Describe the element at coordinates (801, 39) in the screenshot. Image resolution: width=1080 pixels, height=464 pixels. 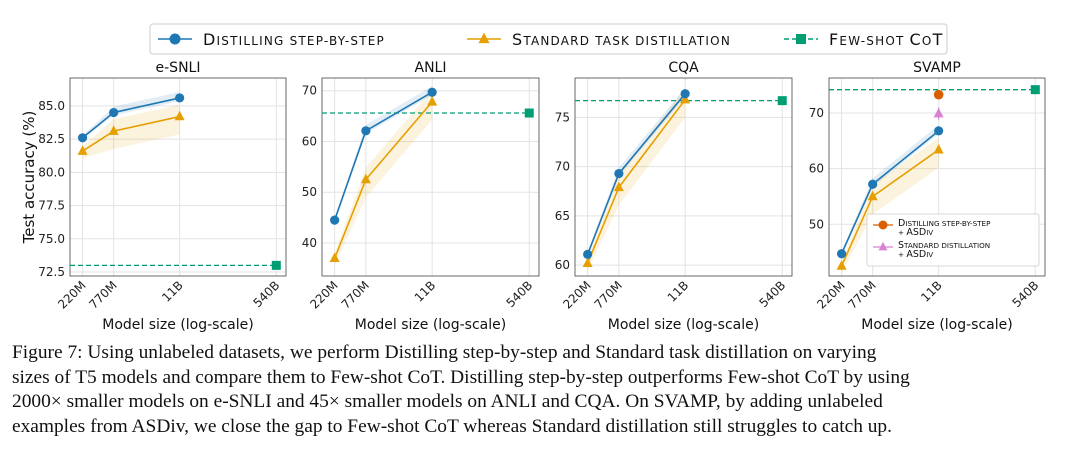
I see `square-icon` at that location.